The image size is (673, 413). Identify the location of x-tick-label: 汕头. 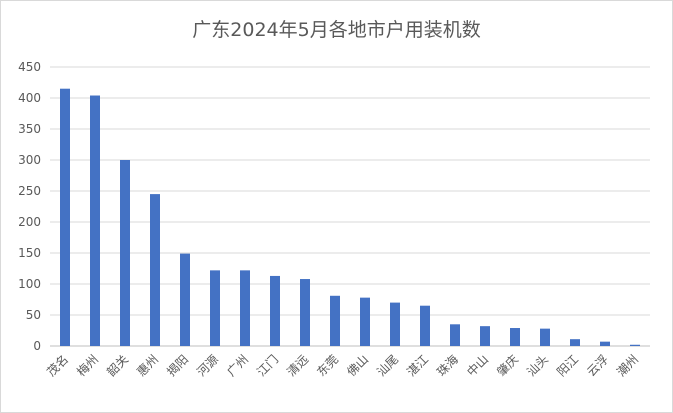
(537, 365).